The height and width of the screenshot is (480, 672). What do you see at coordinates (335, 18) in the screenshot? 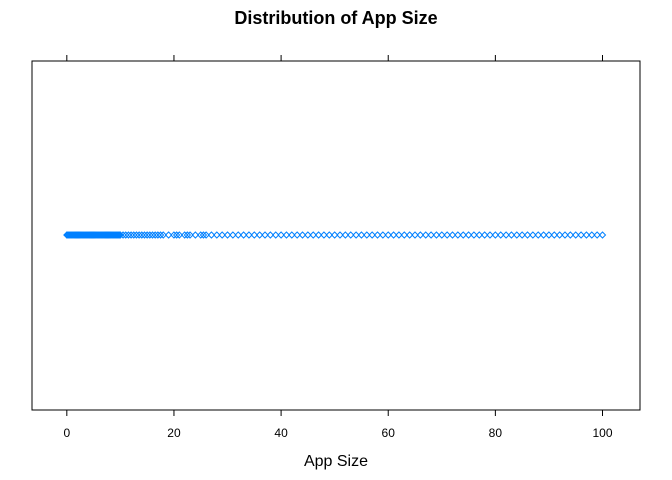
I see `chart-title: Distribution of App Size` at bounding box center [335, 18].